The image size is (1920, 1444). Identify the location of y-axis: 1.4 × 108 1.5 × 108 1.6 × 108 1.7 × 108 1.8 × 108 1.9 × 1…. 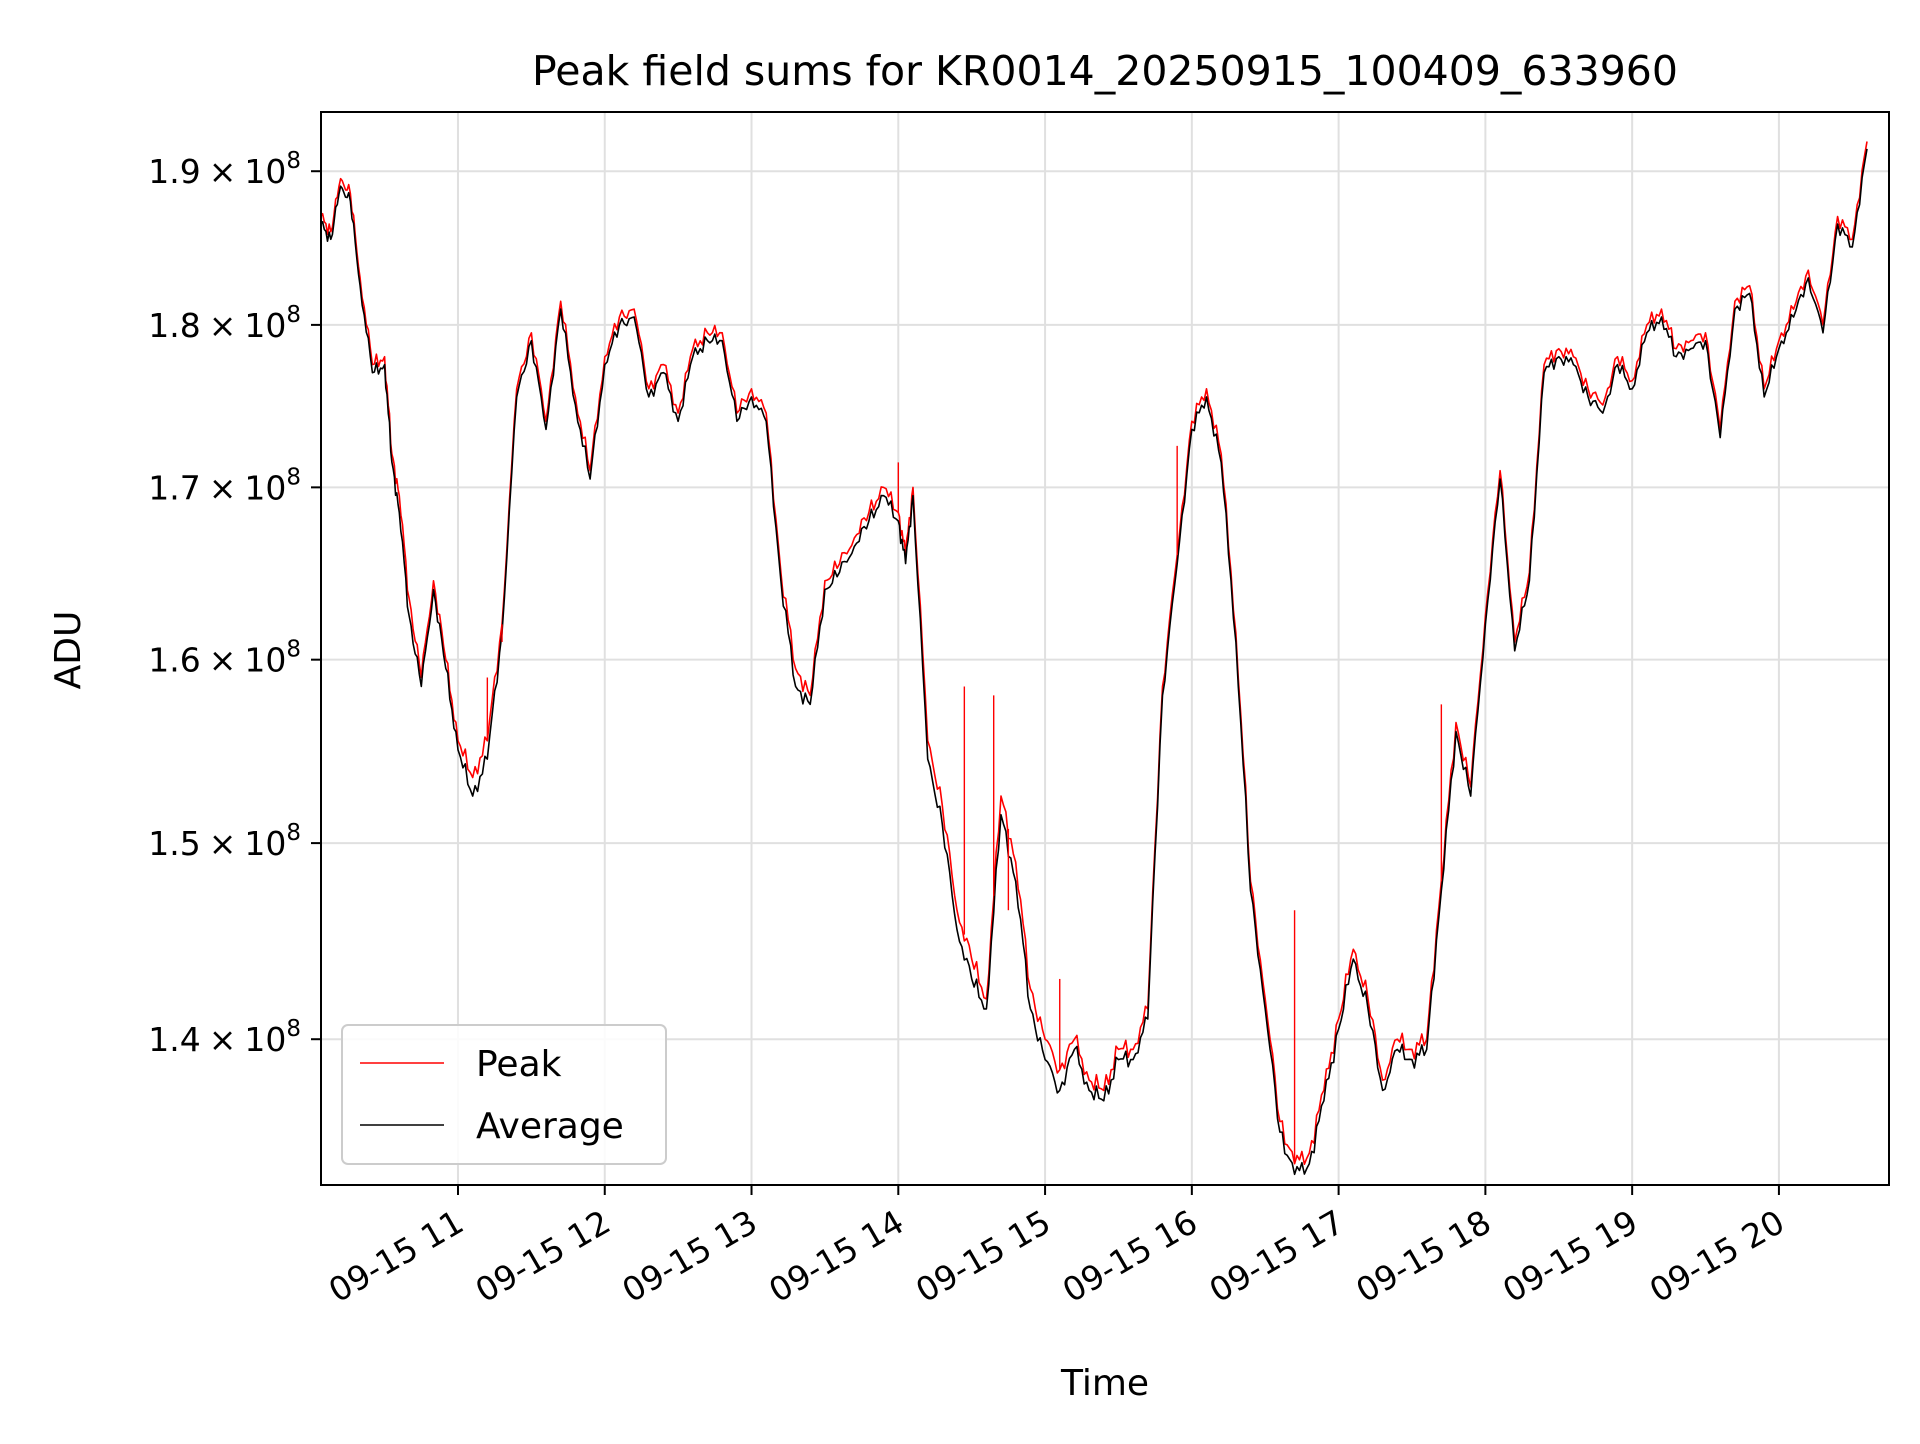
(234, 603).